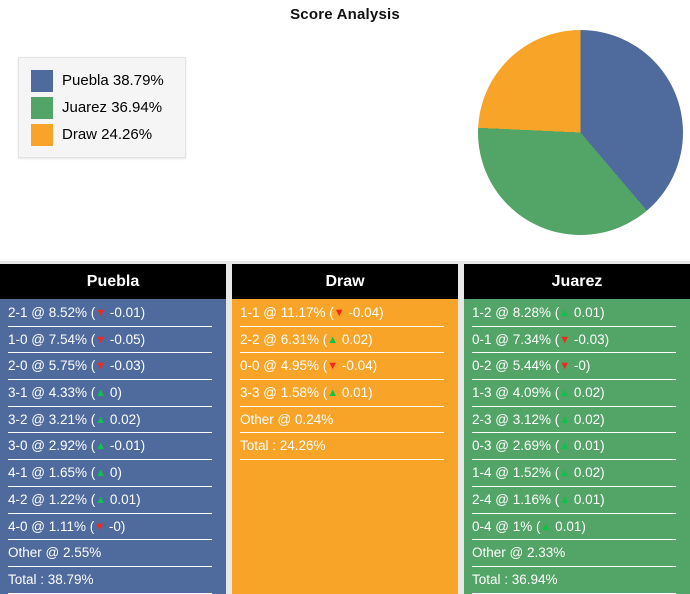 The height and width of the screenshot is (594, 690). I want to click on score-row: 1-4 @ 1.52% (▲ 0.02), so click(574, 473).